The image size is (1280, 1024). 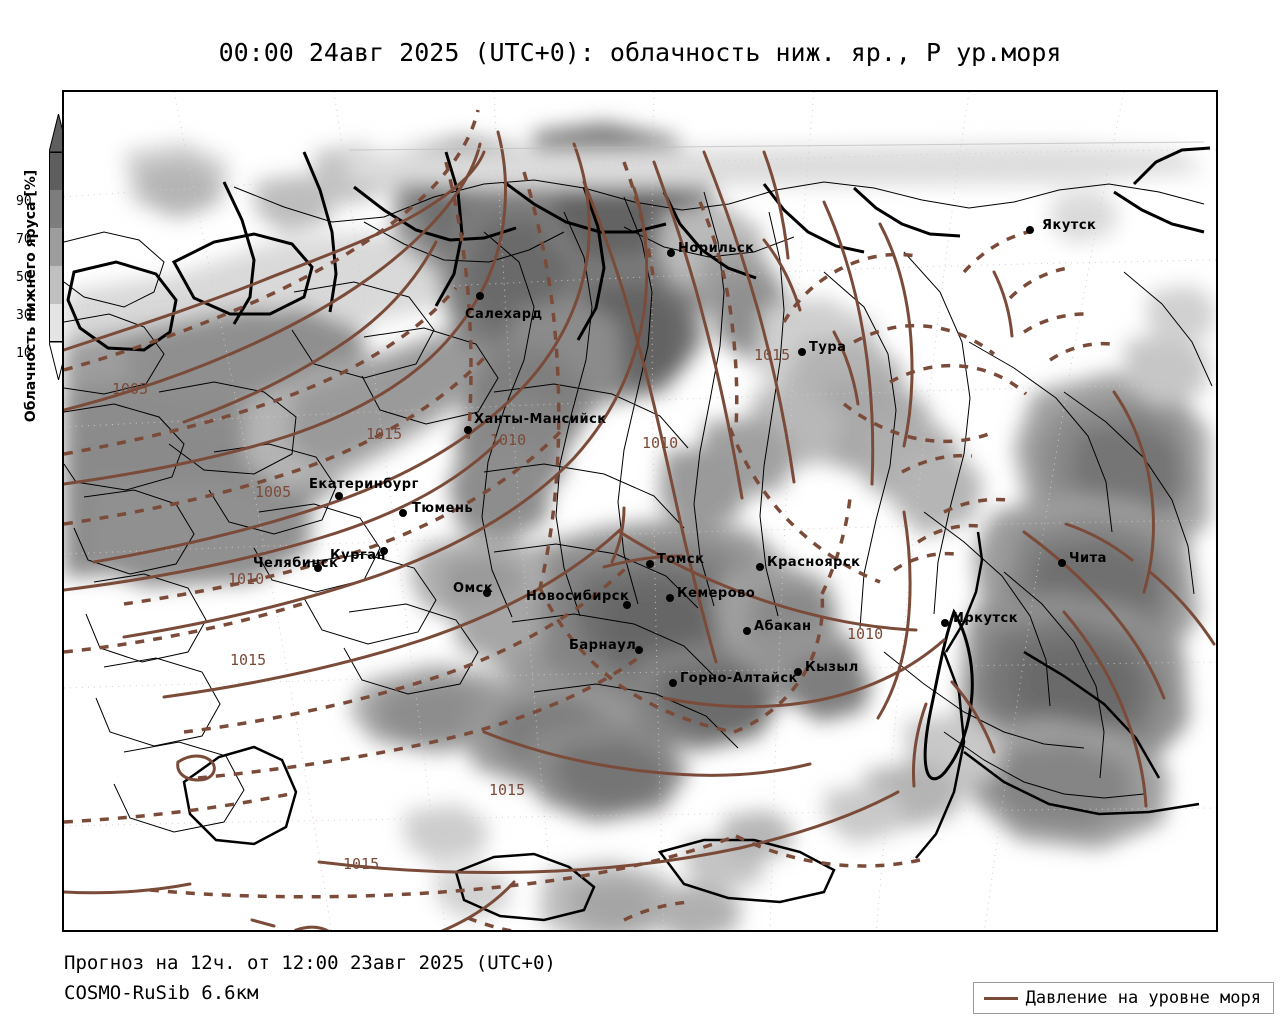 I want to click on city-label-barnaul: Барнаул, so click(x=603, y=645).